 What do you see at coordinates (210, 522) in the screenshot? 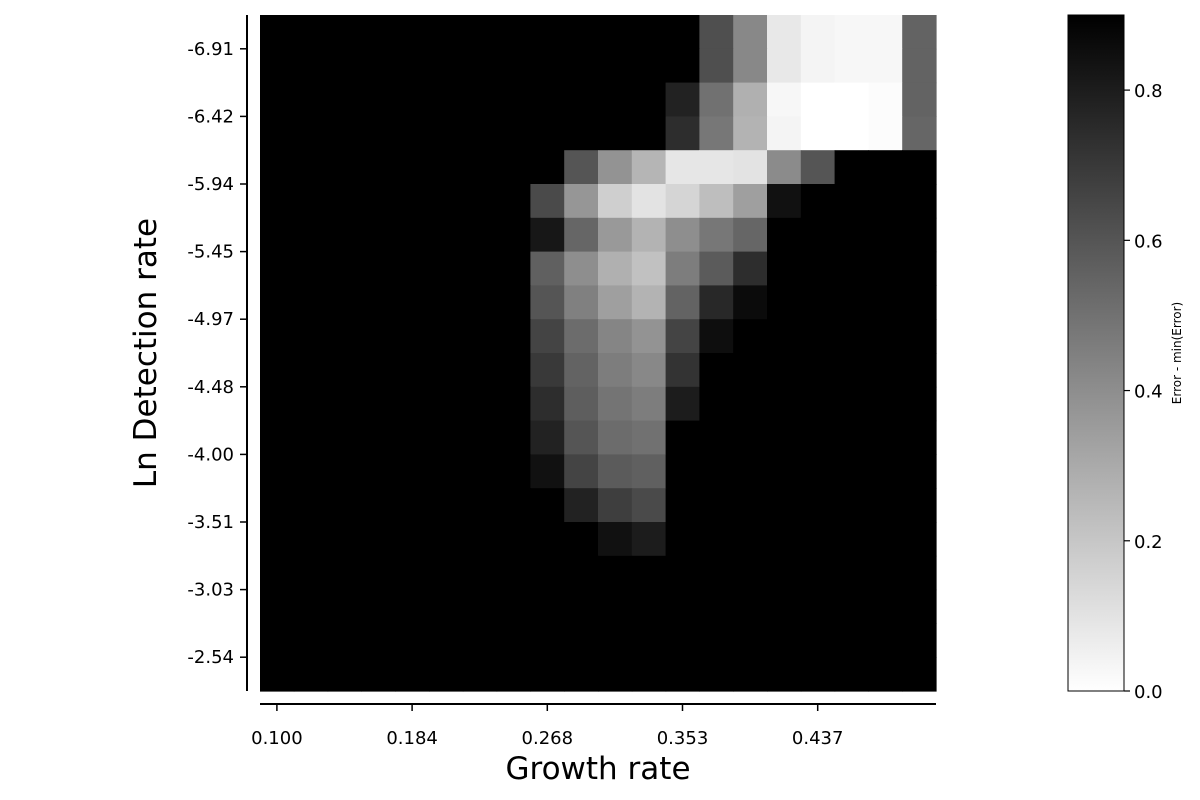
I see `y-tick-label: -3.51` at bounding box center [210, 522].